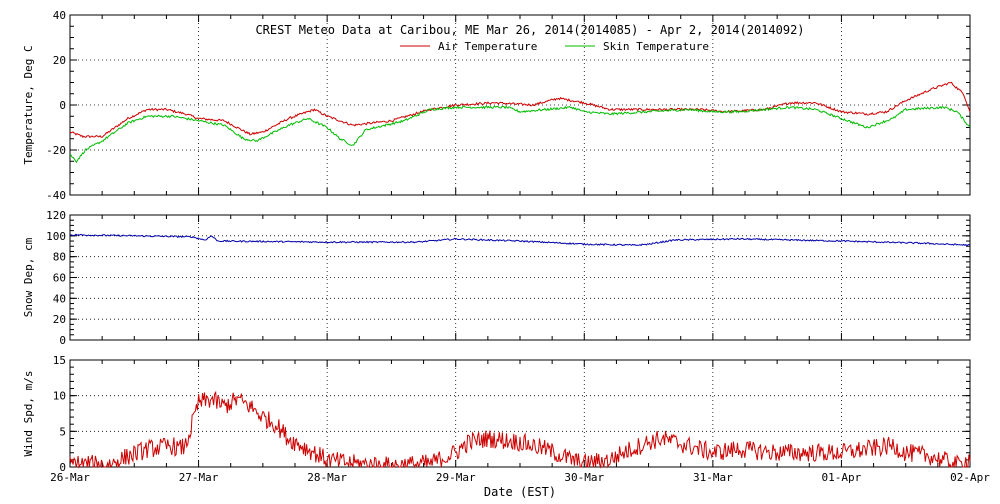 The width and height of the screenshot is (1000, 504). Describe the element at coordinates (59, 278) in the screenshot. I see `y-tick-label: 60` at that location.